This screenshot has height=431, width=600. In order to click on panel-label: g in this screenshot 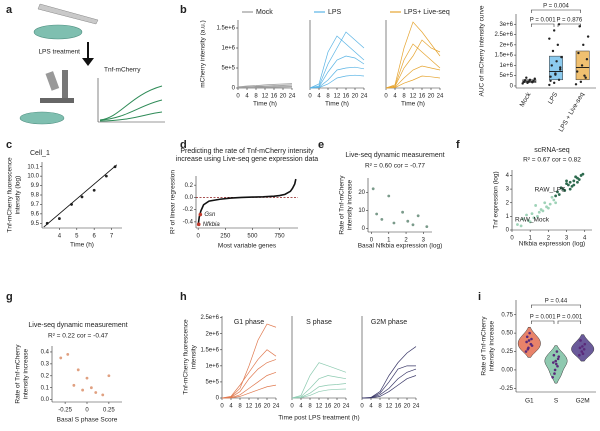, I will do `click(9, 297)`.